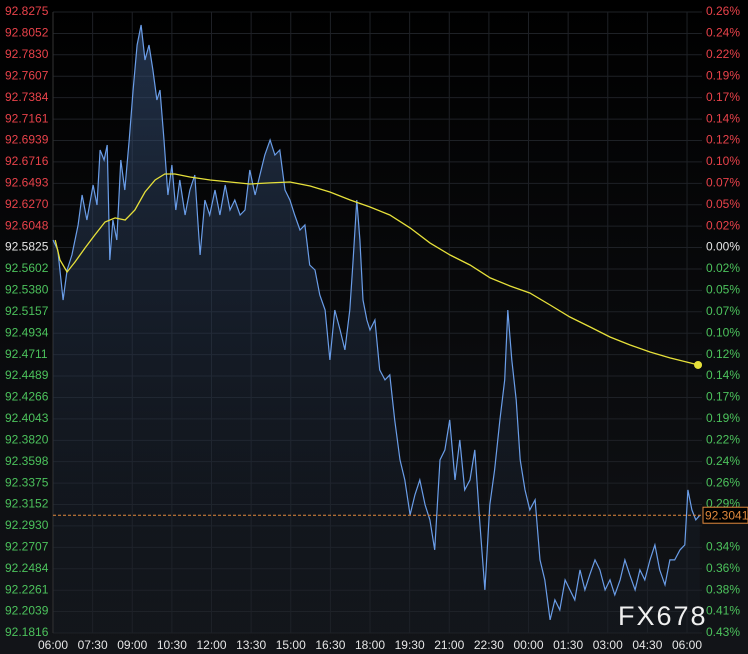 Image resolution: width=748 pixels, height=654 pixels. What do you see at coordinates (27, 33) in the screenshot?
I see `y-tick-label: 92.8052` at bounding box center [27, 33].